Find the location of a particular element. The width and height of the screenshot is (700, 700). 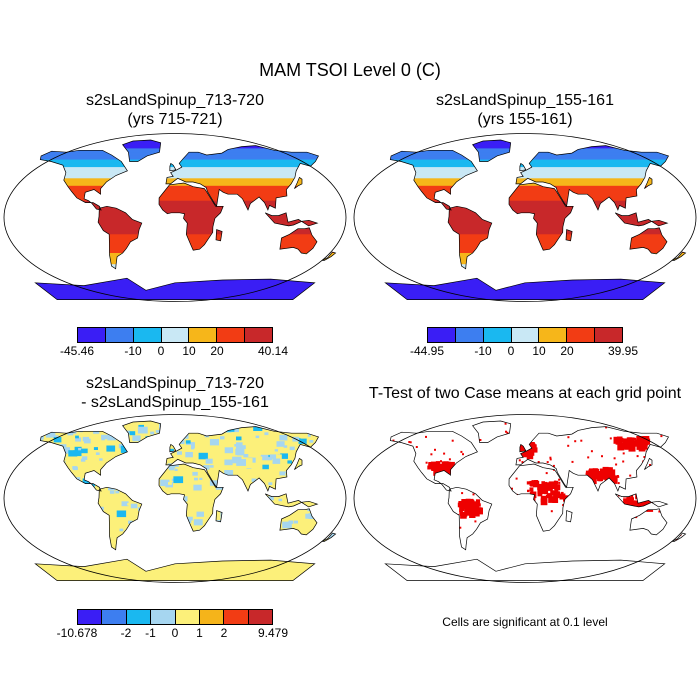

significance-note: Cells are significant at 0.1 level is located at coordinates (525, 622).